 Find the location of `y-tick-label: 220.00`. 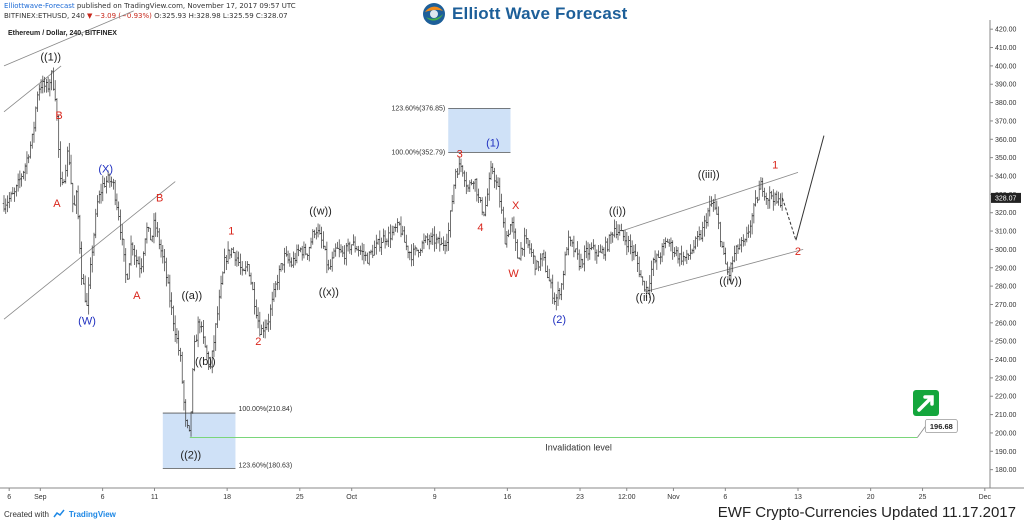

y-tick-label: 220.00 is located at coordinates (1006, 397).